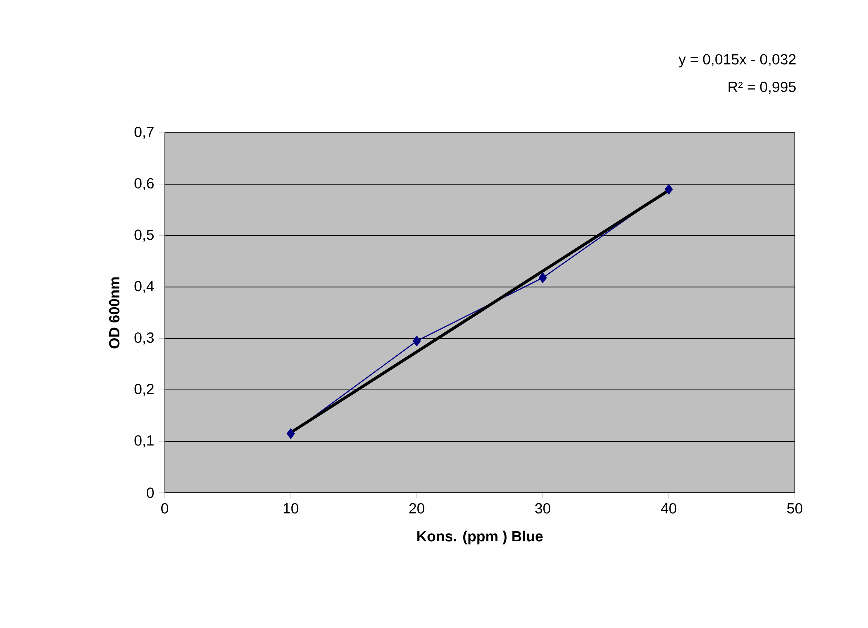 Image resolution: width=868 pixels, height=628 pixels. I want to click on text: R² = 0,995, so click(762, 88).